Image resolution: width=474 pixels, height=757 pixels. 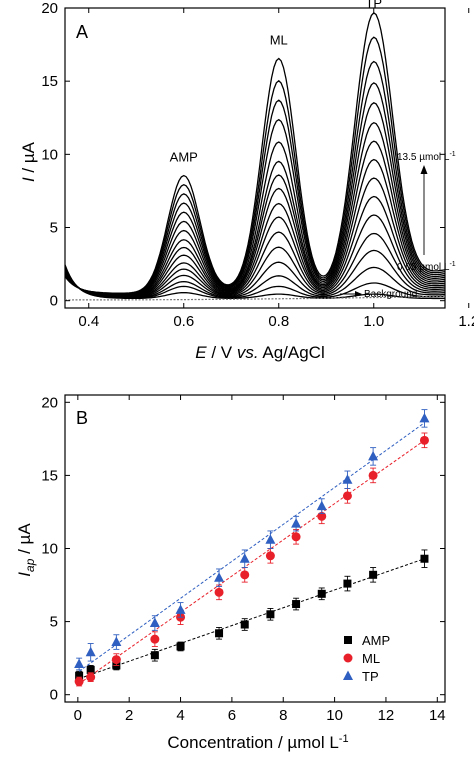 What do you see at coordinates (78, 715) in the screenshot?
I see `x-tick-label: 0` at bounding box center [78, 715].